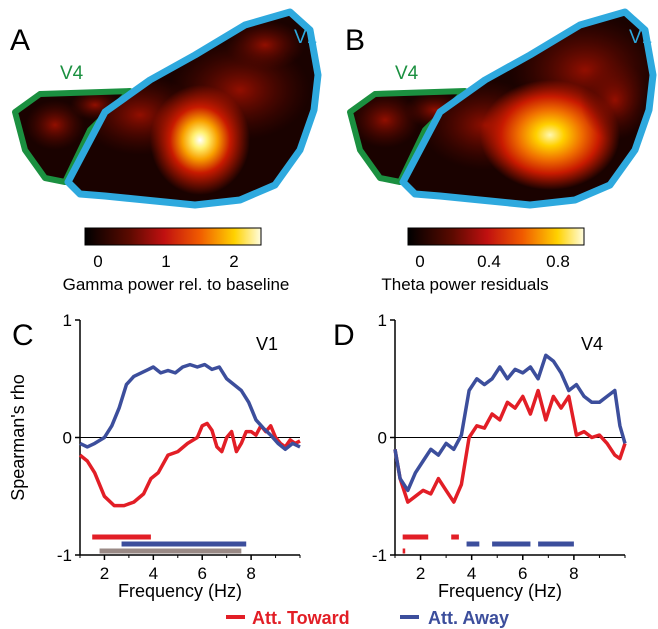 The image size is (658, 629). What do you see at coordinates (176, 284) in the screenshot?
I see `colorbar-a-label: Gamma power rel. to baseline` at bounding box center [176, 284].